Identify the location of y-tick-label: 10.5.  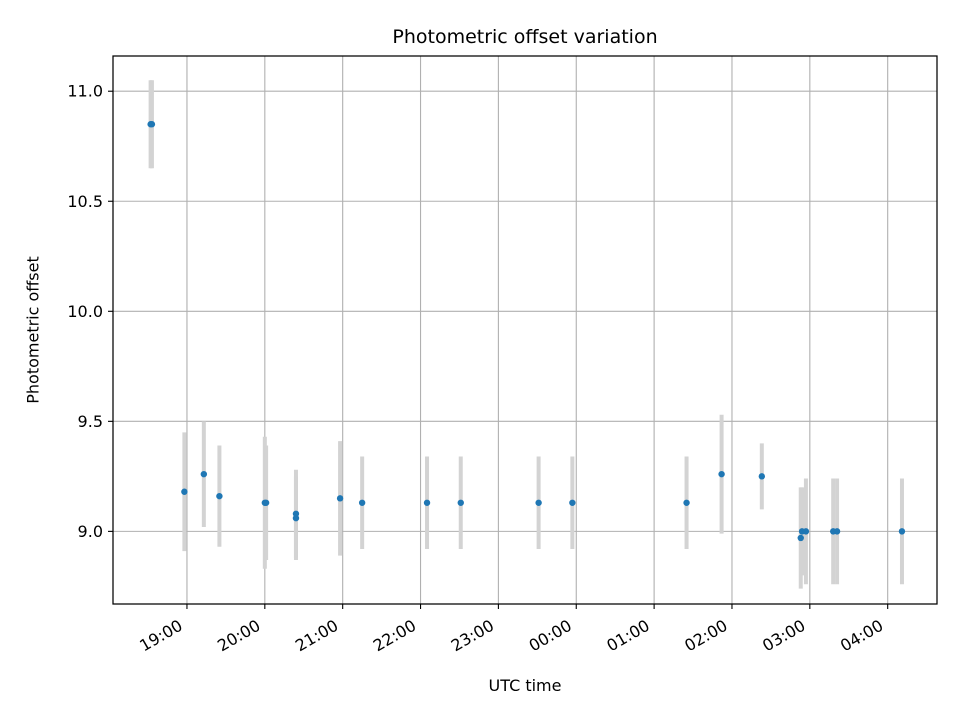
(85, 201).